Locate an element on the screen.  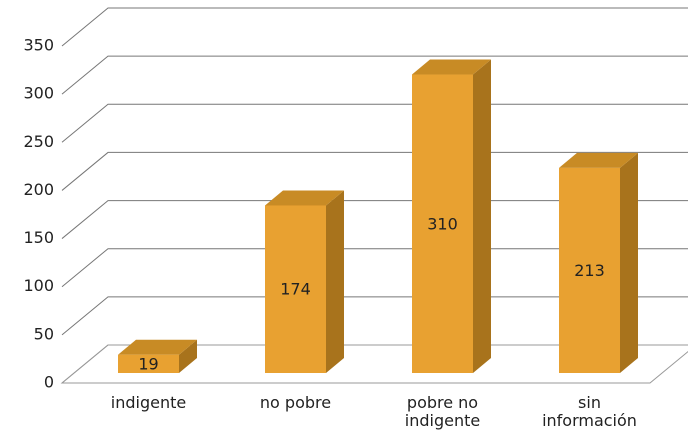
y-tick-label: 250 is located at coordinates (38, 141).